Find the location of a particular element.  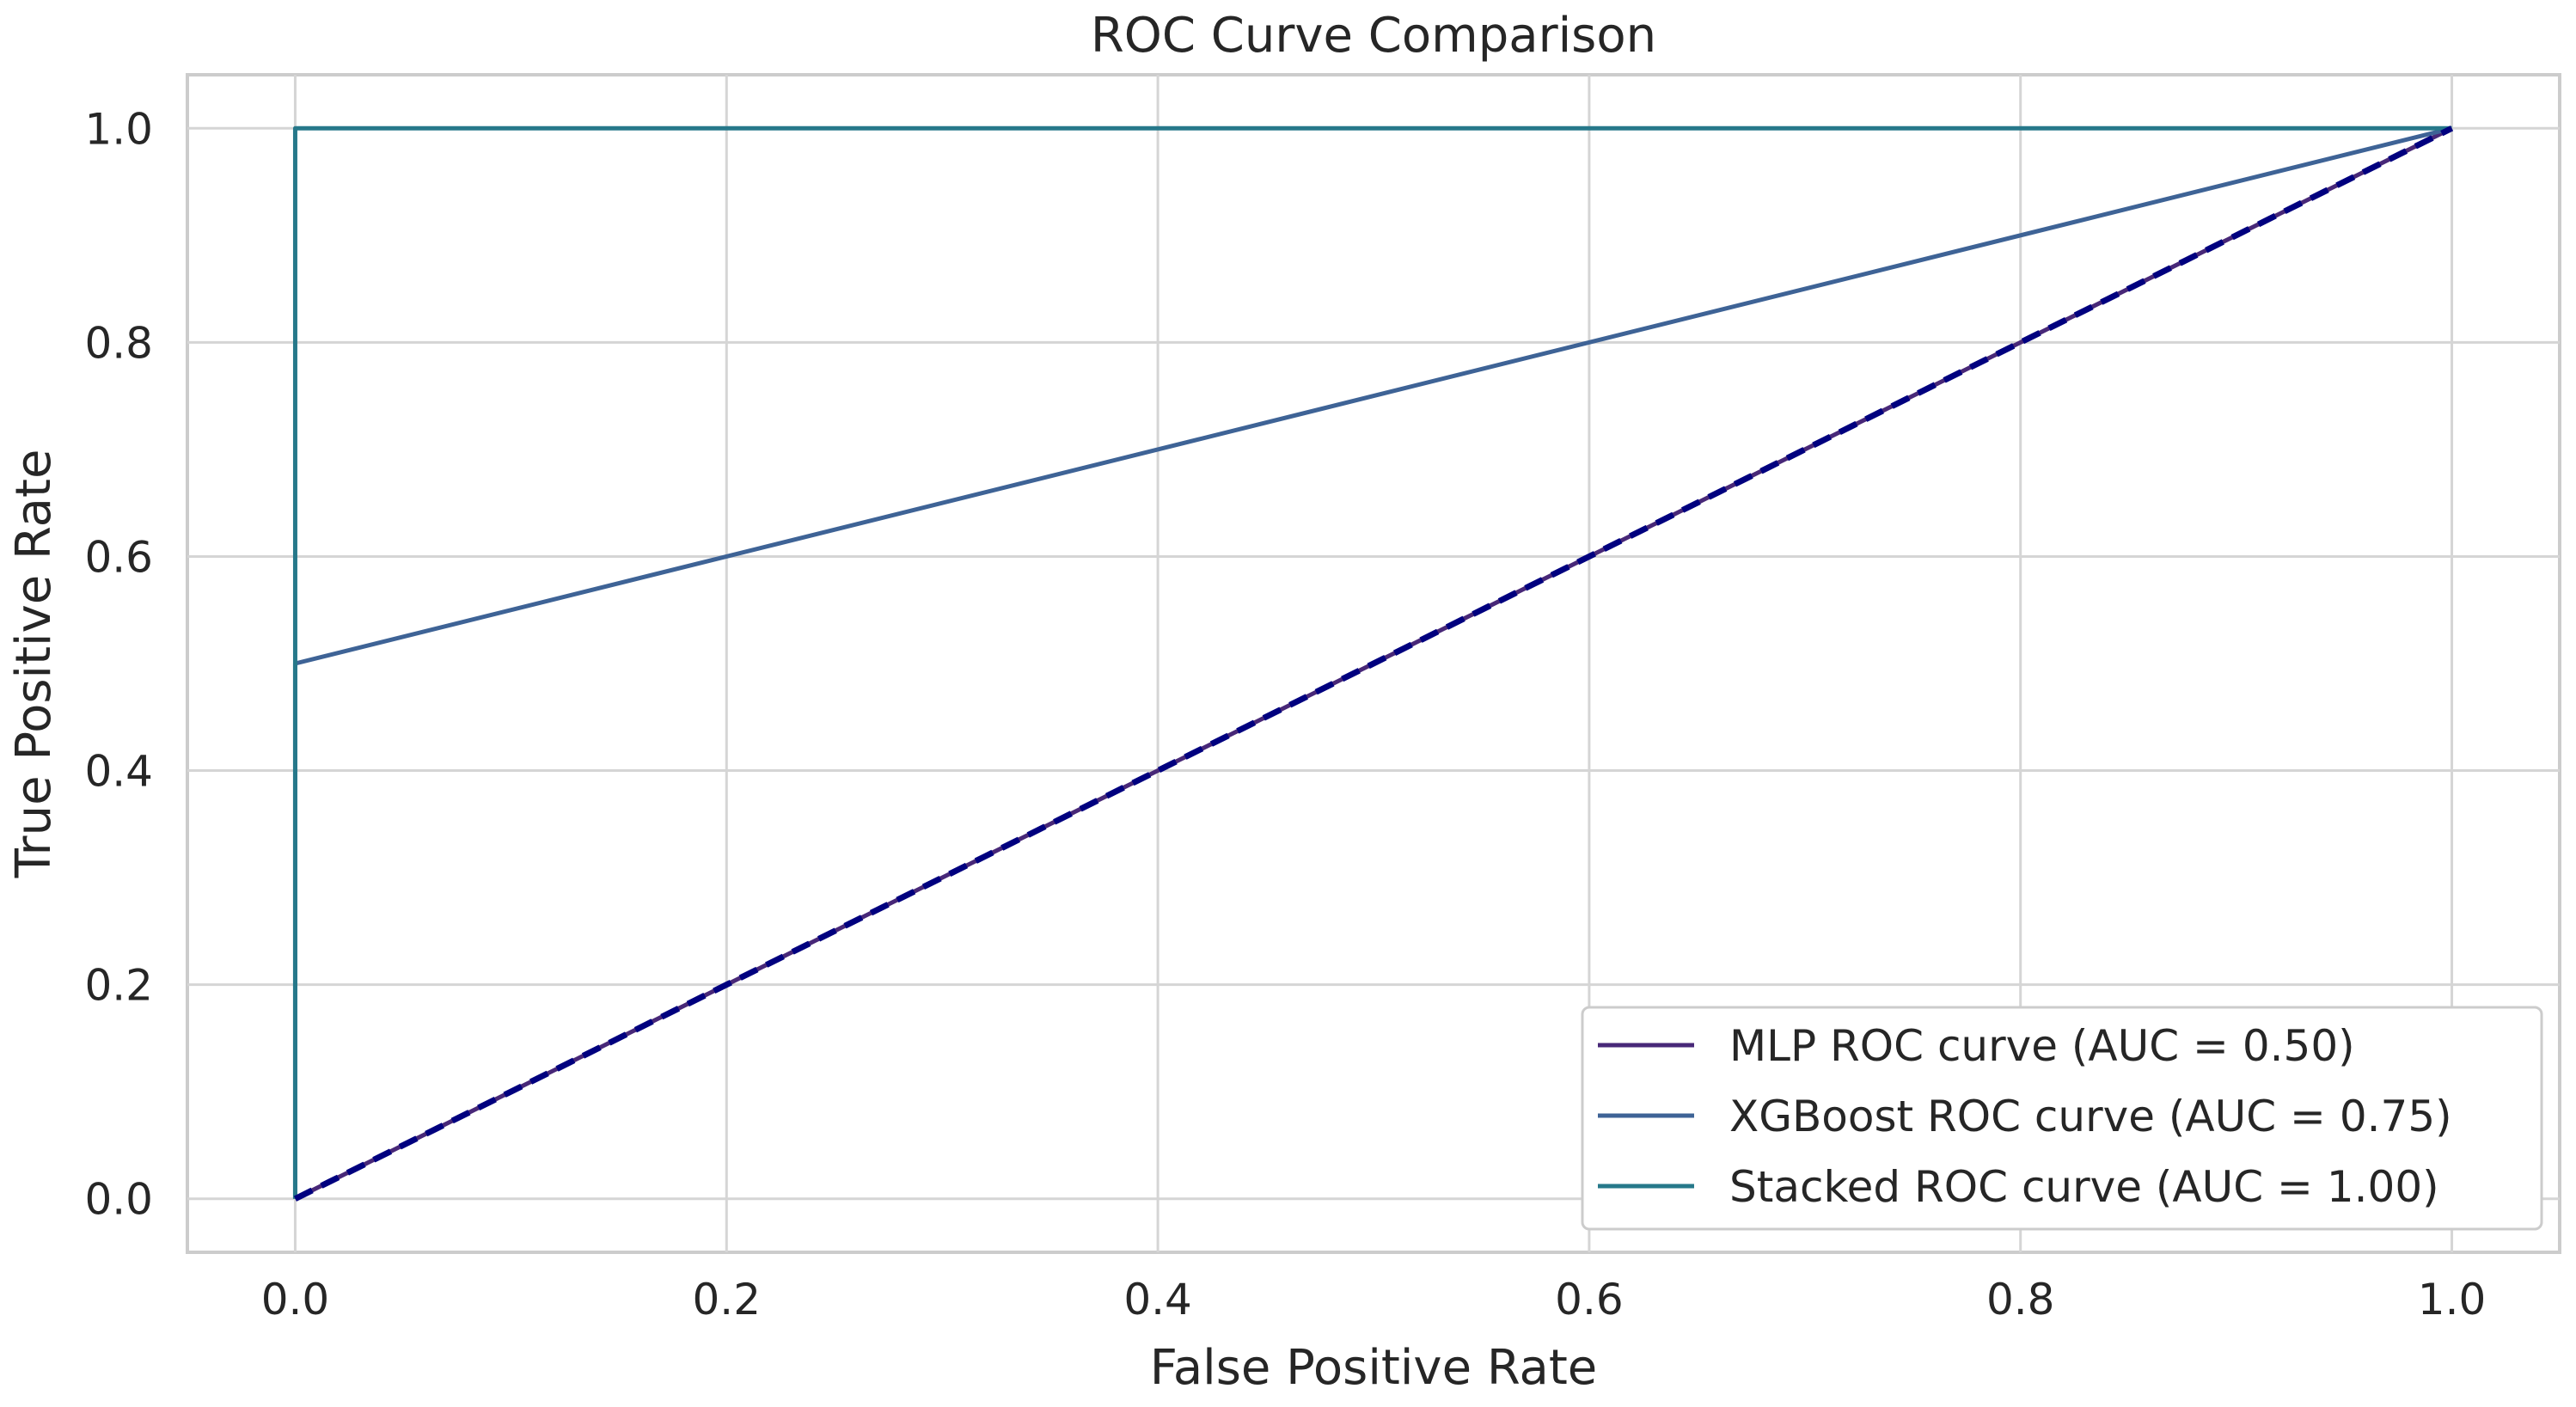

chart-title: ROC Curve Comparison is located at coordinates (1373, 36).